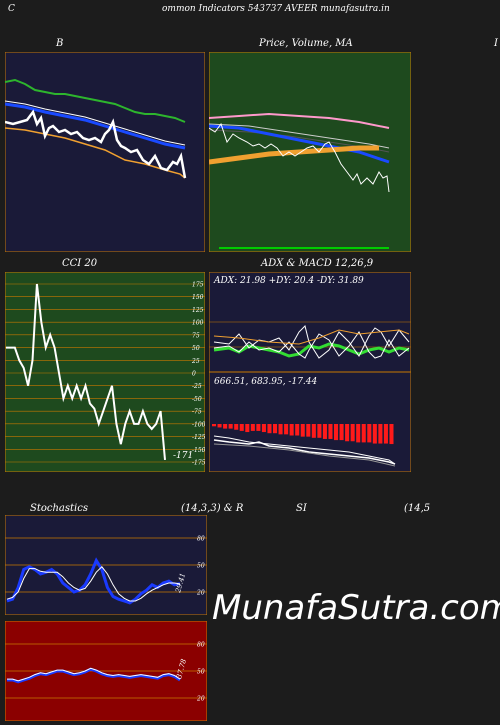  Describe the element at coordinates (198, 437) in the screenshot. I see `cci-tick-label: -125` at that location.